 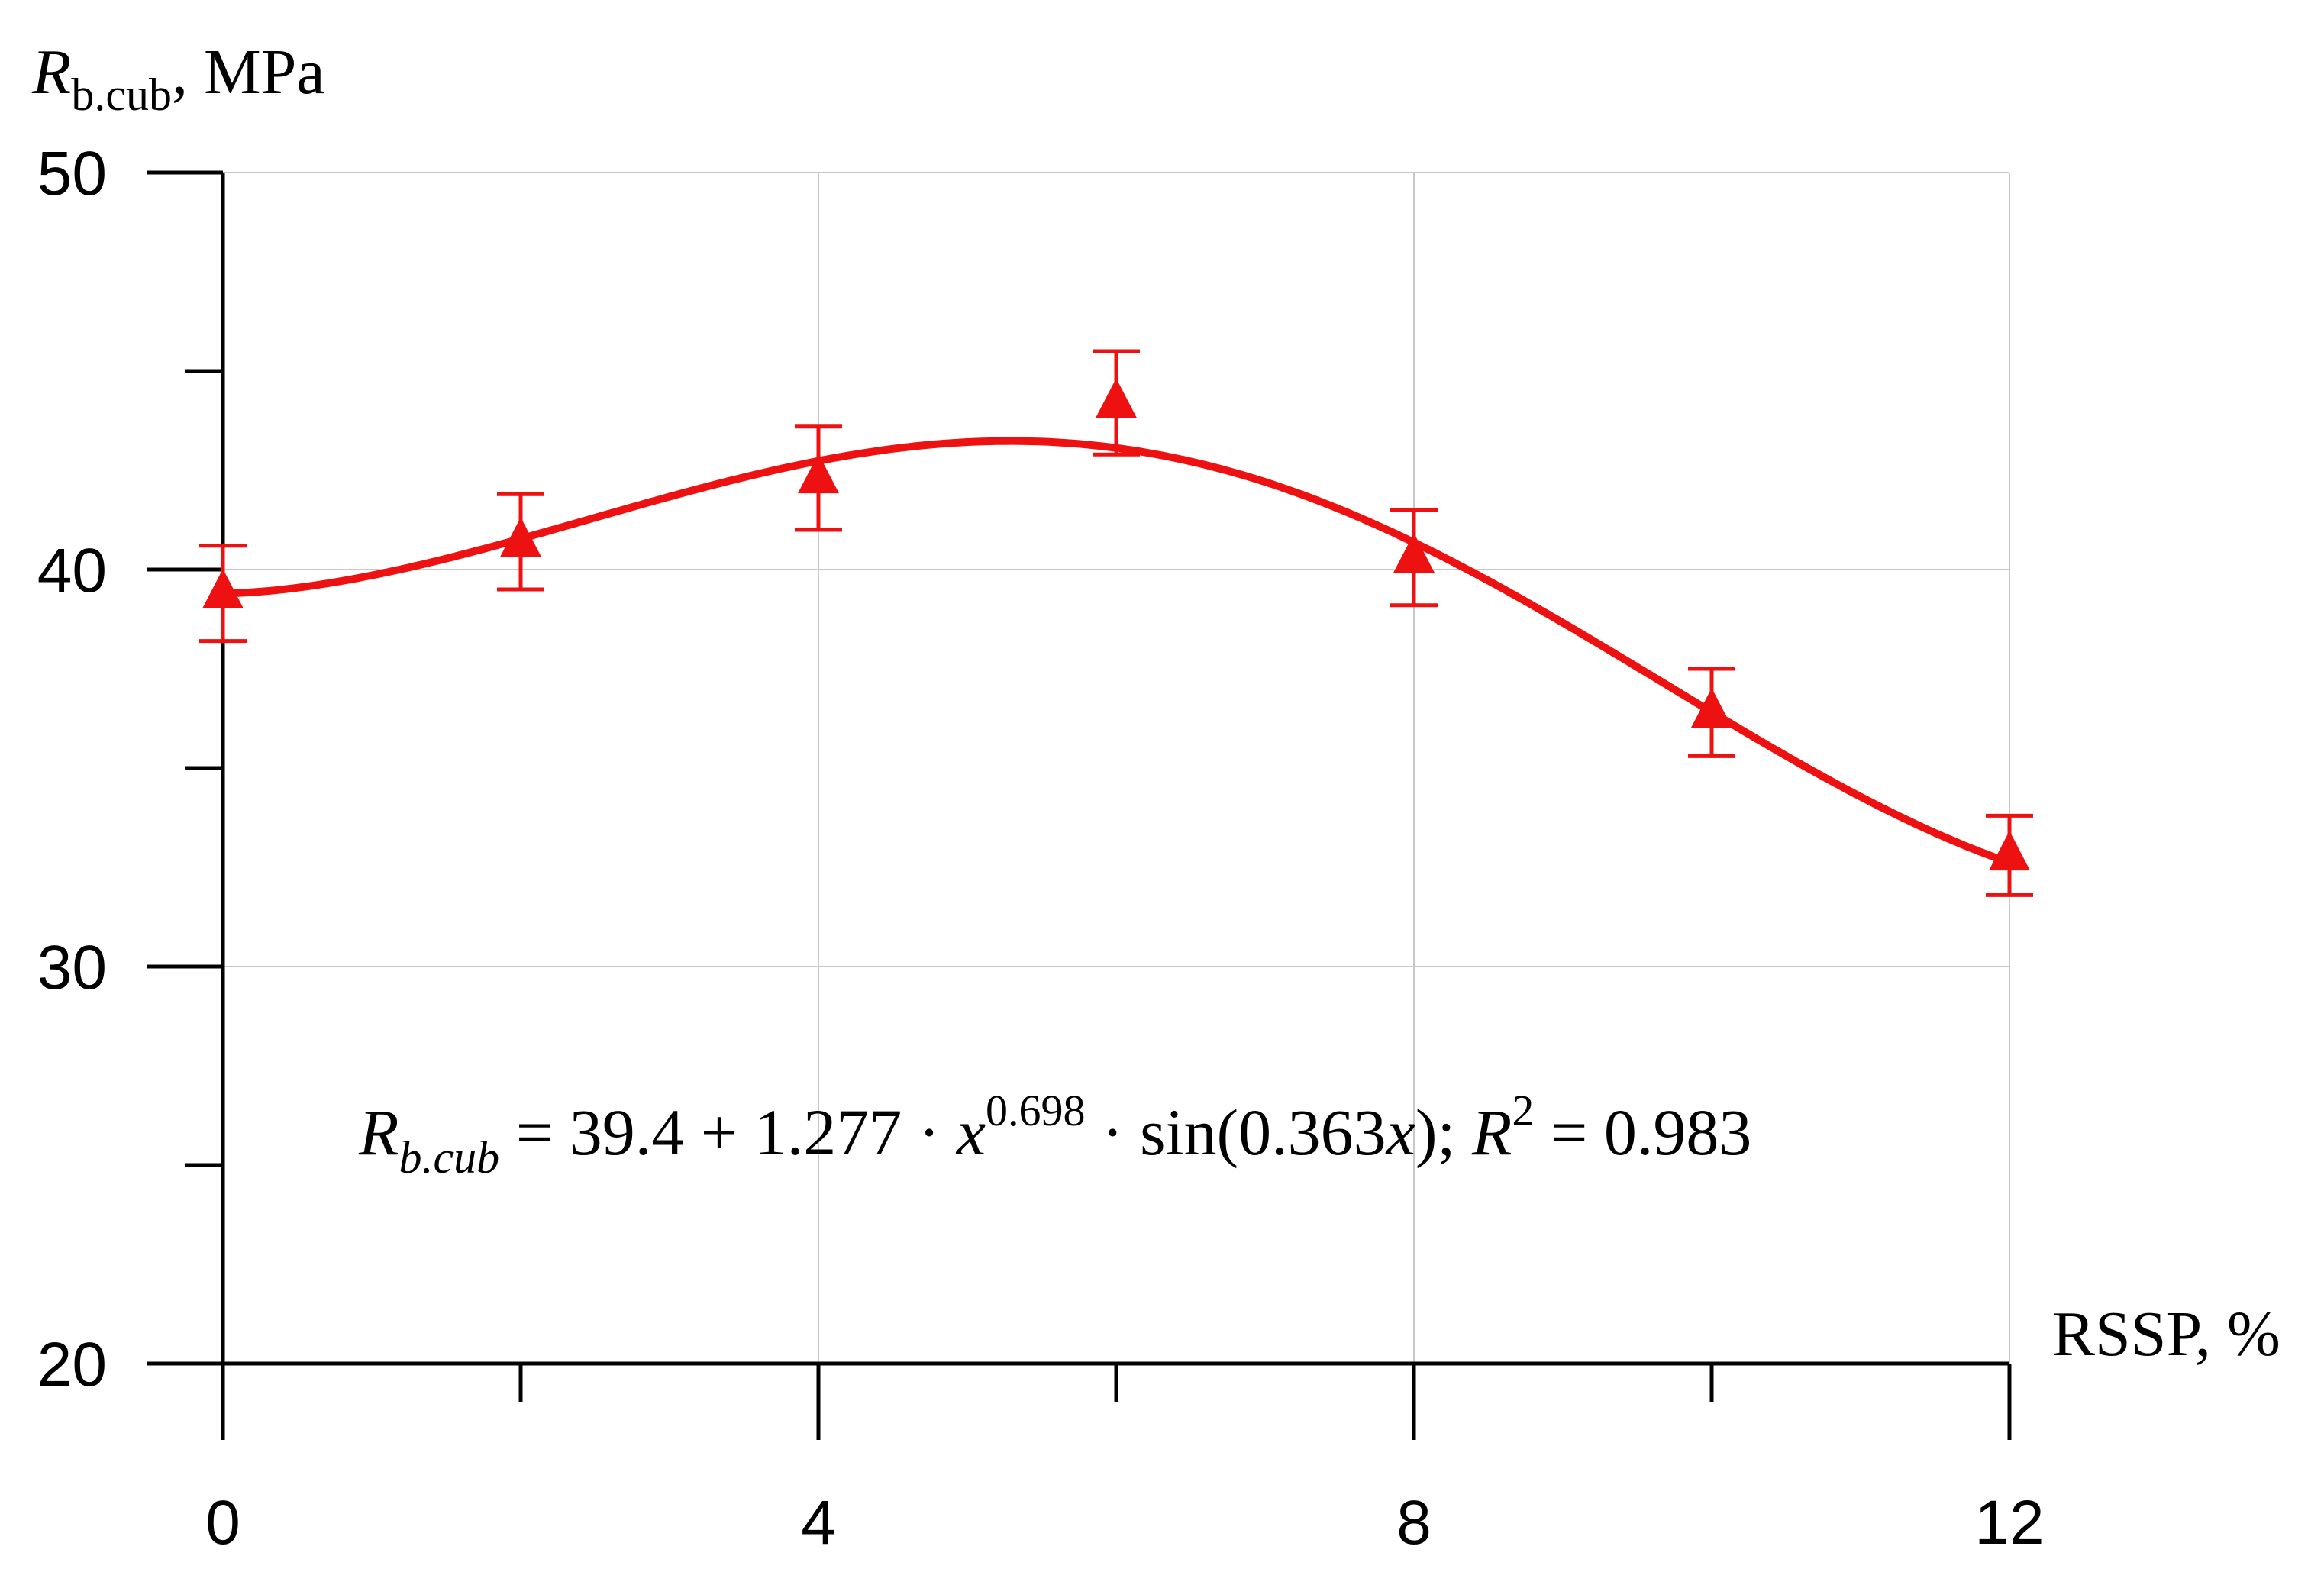 I want to click on y-tick-label: 20, so click(x=72, y=1364).